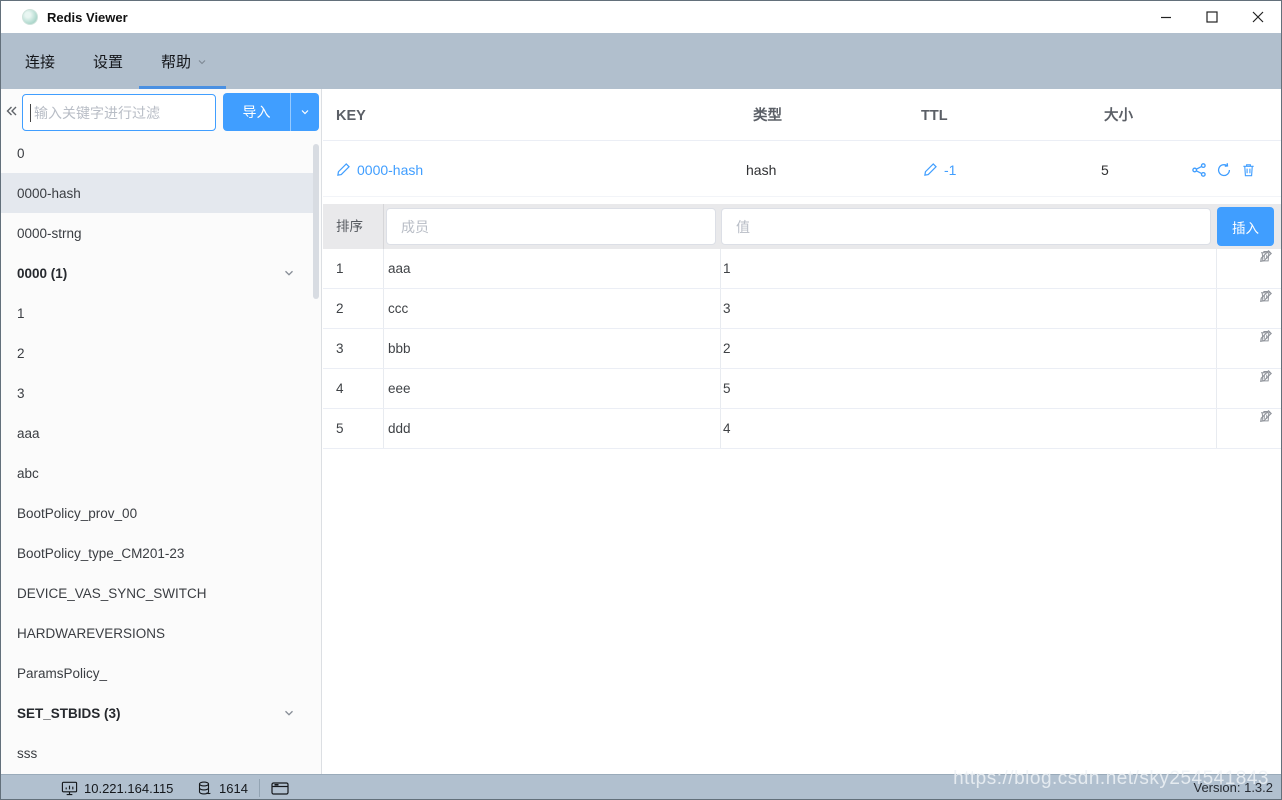 Image resolution: width=1282 pixels, height=800 pixels. Describe the element at coordinates (184, 61) in the screenshot. I see `menu-help: 帮助` at that location.